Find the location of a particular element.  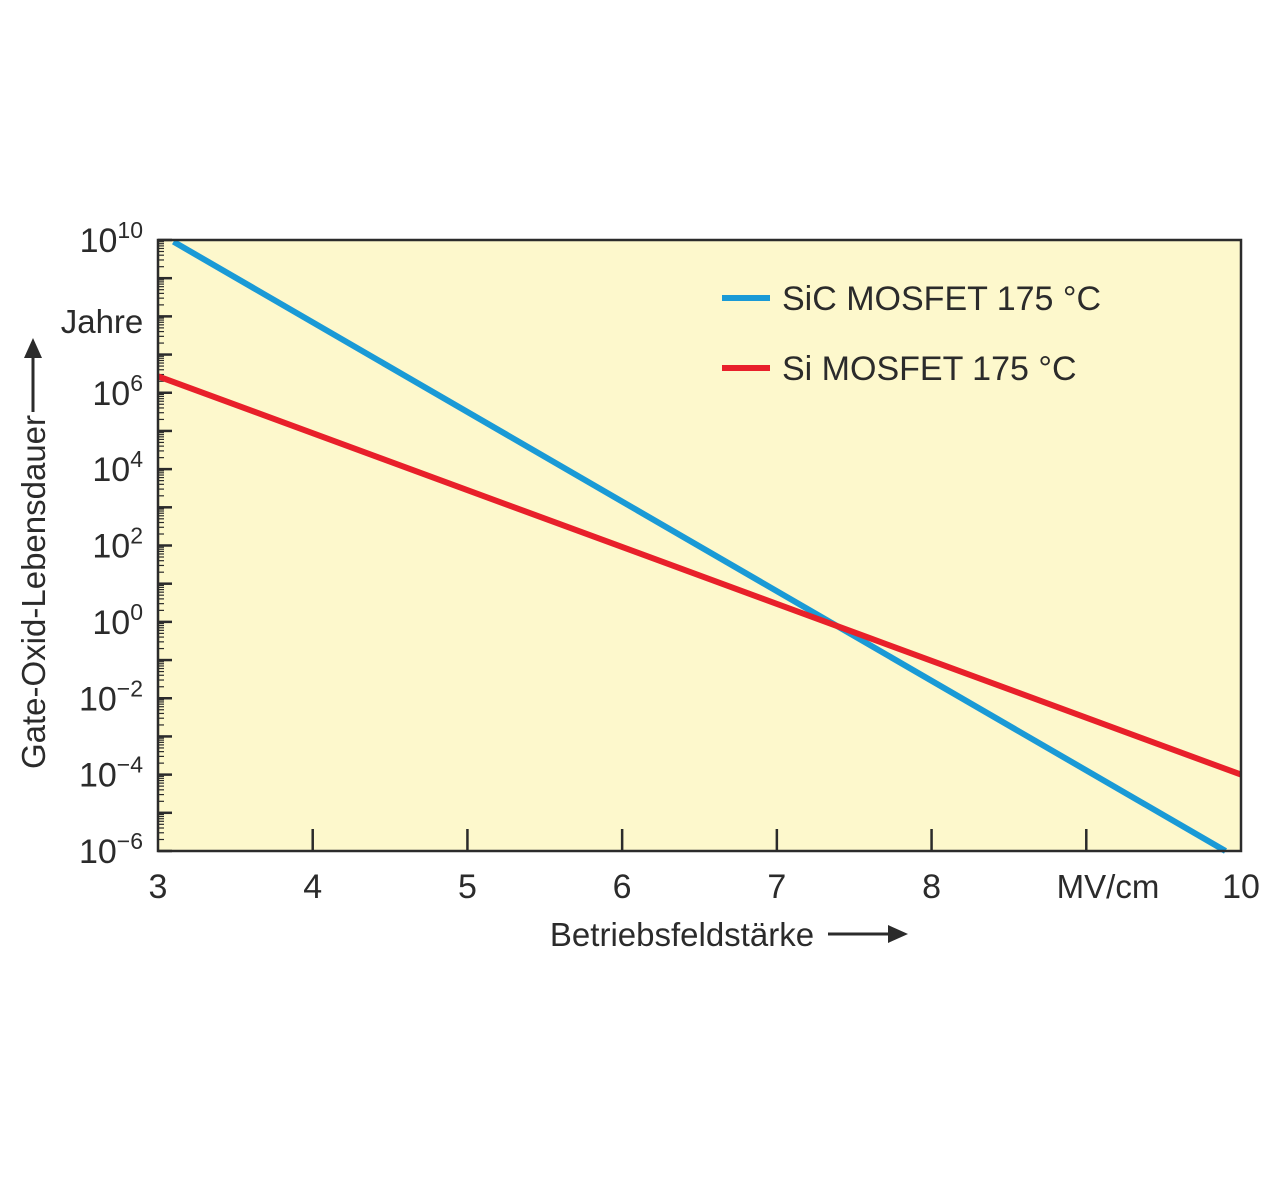

y-tick-exponent: 10 is located at coordinates (130, 230).